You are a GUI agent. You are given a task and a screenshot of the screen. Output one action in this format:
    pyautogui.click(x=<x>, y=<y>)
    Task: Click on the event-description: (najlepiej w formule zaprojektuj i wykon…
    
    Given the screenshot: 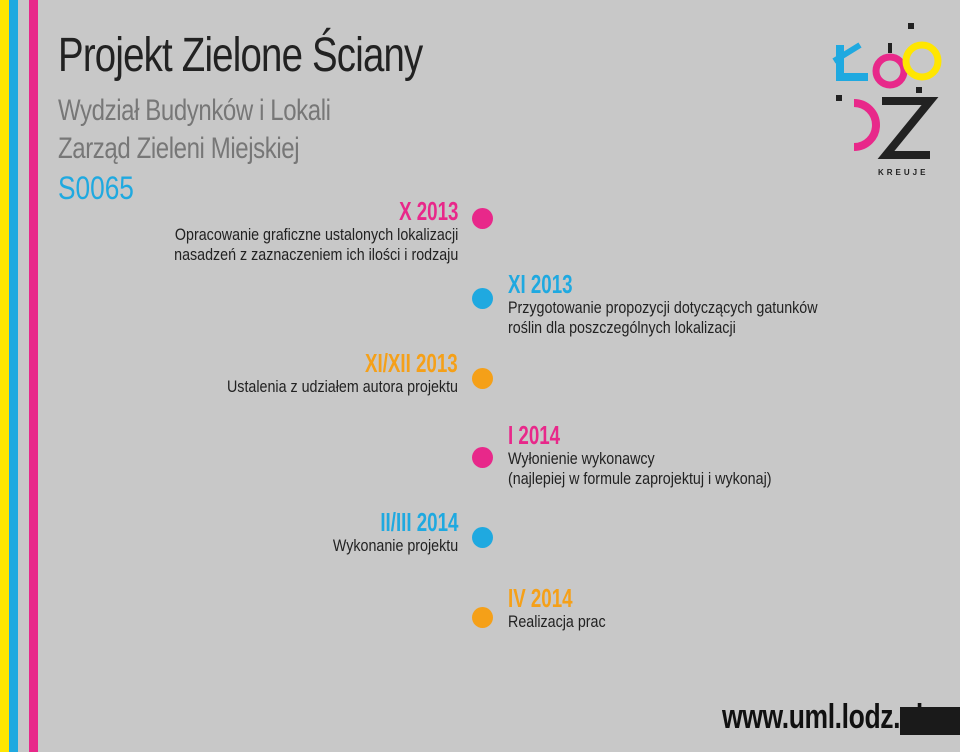 What is the action you would take?
    pyautogui.click(x=640, y=478)
    